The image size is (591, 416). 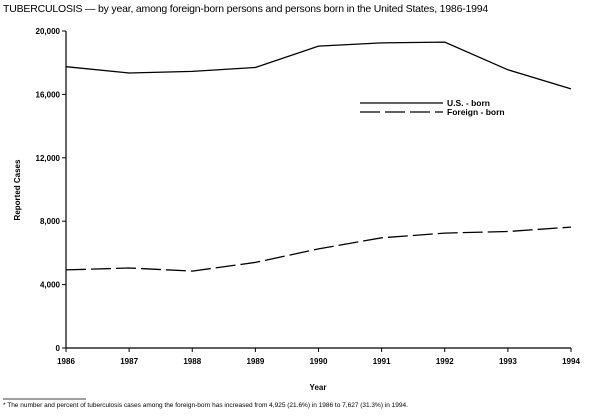 What do you see at coordinates (51, 190) in the screenshot?
I see `y-axis-ticks: 0 4,000 8,000 12,000 16,000 20,000` at bounding box center [51, 190].